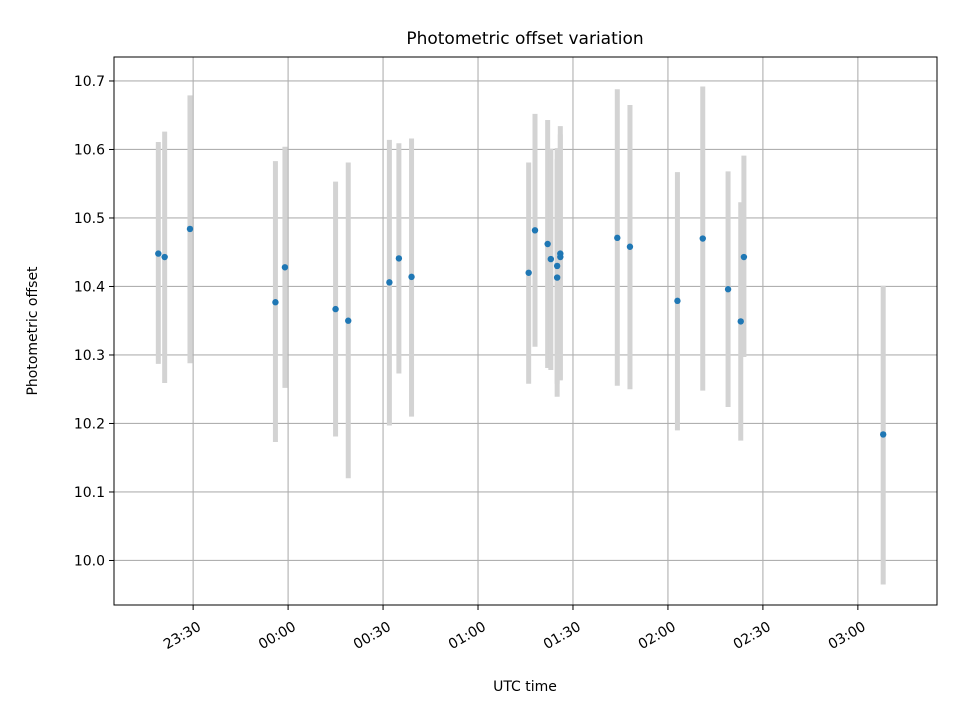  What do you see at coordinates (89, 287) in the screenshot?
I see `y-tick-label: 10.4` at bounding box center [89, 287].